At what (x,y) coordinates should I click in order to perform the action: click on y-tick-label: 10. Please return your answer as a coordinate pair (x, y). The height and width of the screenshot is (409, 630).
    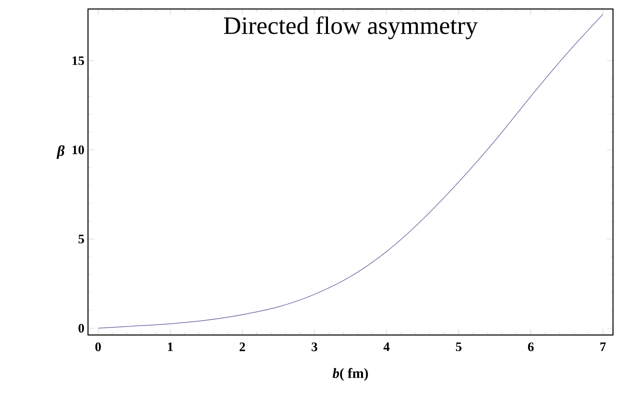
    Looking at the image, I should click on (78, 150).